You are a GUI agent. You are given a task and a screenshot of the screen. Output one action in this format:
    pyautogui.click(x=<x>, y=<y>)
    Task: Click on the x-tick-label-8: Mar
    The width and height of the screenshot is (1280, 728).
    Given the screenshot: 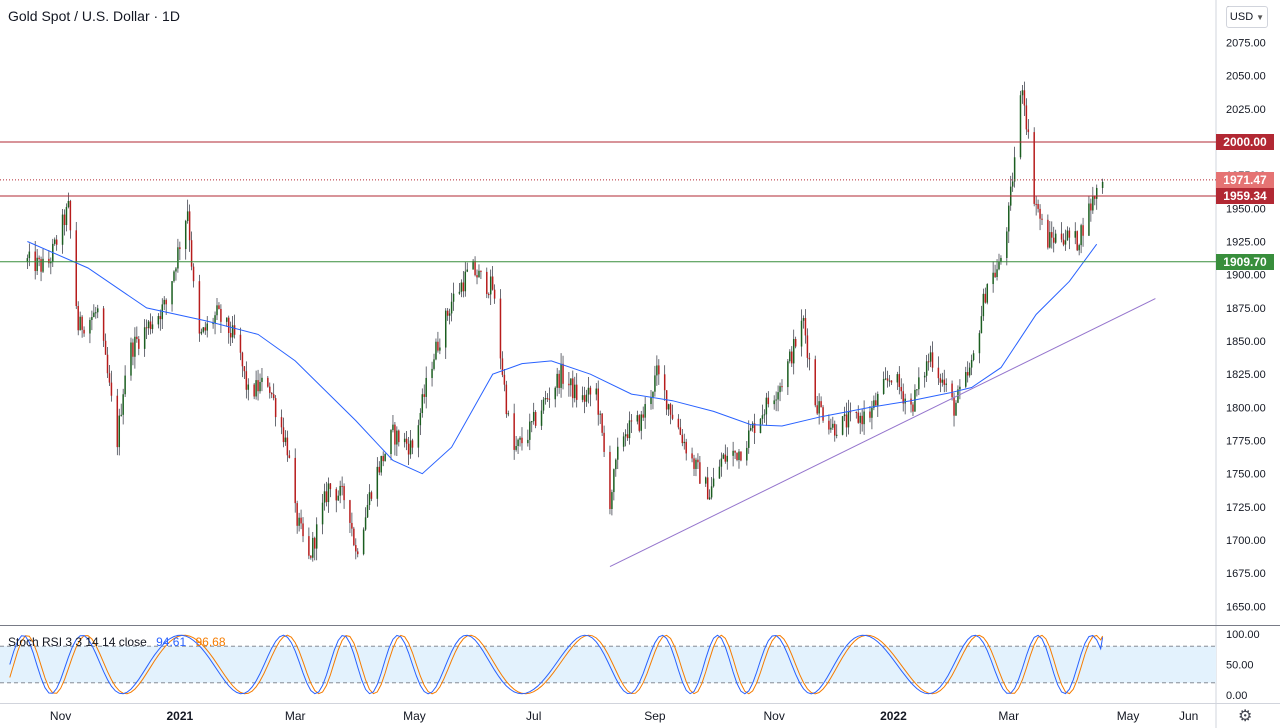 What is the action you would take?
    pyautogui.click(x=1008, y=716)
    